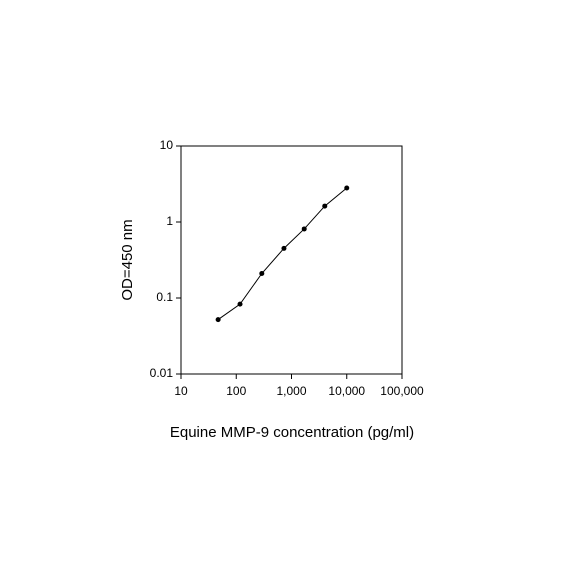 The width and height of the screenshot is (584, 584). What do you see at coordinates (164, 297) in the screenshot?
I see `y-tick-label: 0.1` at bounding box center [164, 297].